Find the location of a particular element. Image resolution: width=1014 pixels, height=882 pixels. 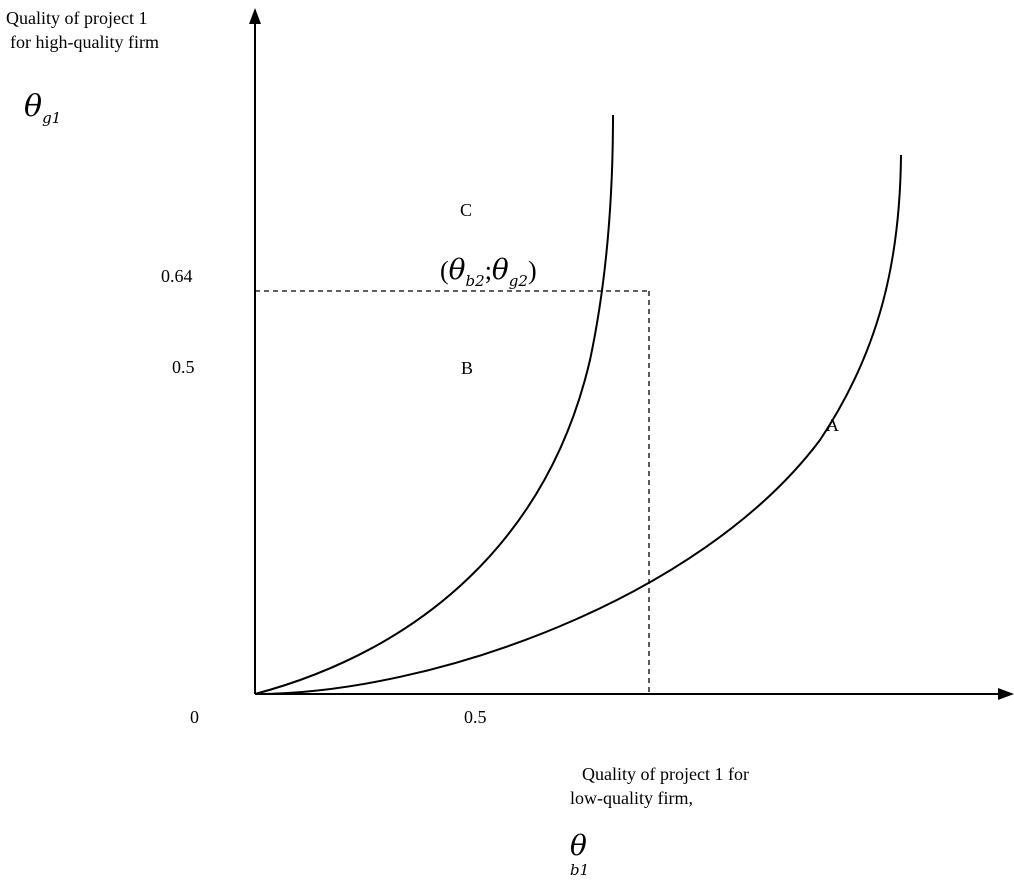

x-axis-title-line2-text: low-quality firm, is located at coordinates (631, 798).